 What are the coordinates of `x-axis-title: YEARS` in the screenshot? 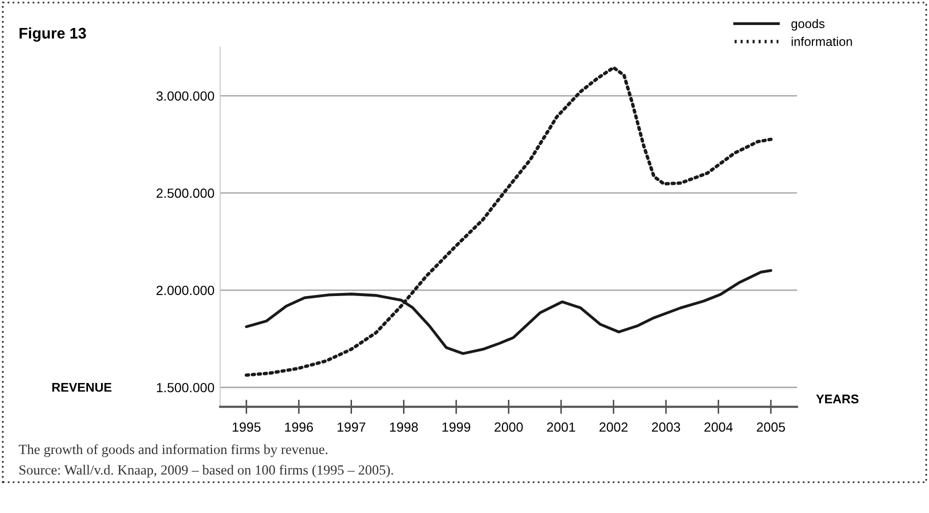 It's located at (837, 399).